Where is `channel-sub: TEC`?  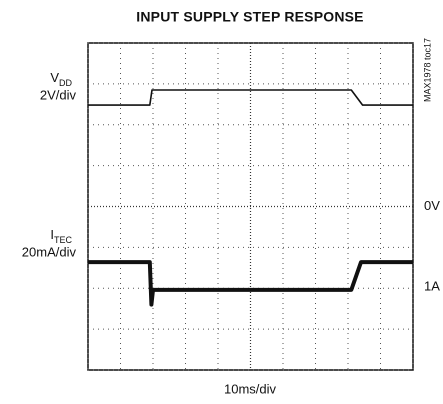
channel-sub: TEC is located at coordinates (63, 240).